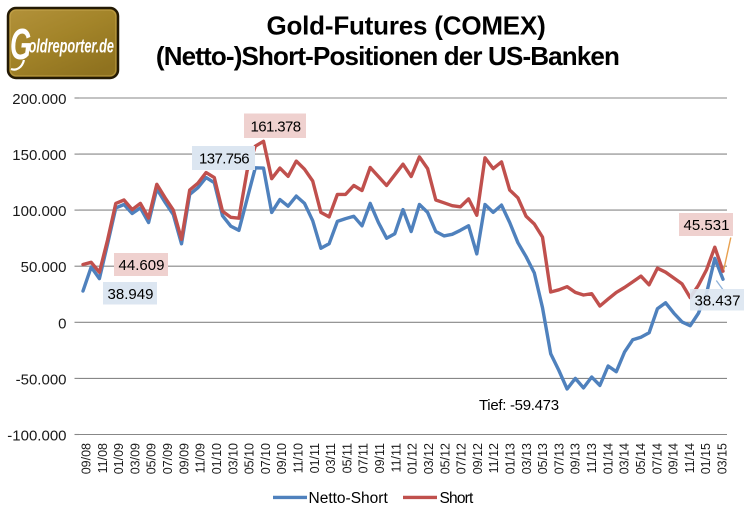 This screenshot has width=744, height=518. Describe the element at coordinates (429, 458) in the screenshot. I see `svg-text: 03/12` at that location.